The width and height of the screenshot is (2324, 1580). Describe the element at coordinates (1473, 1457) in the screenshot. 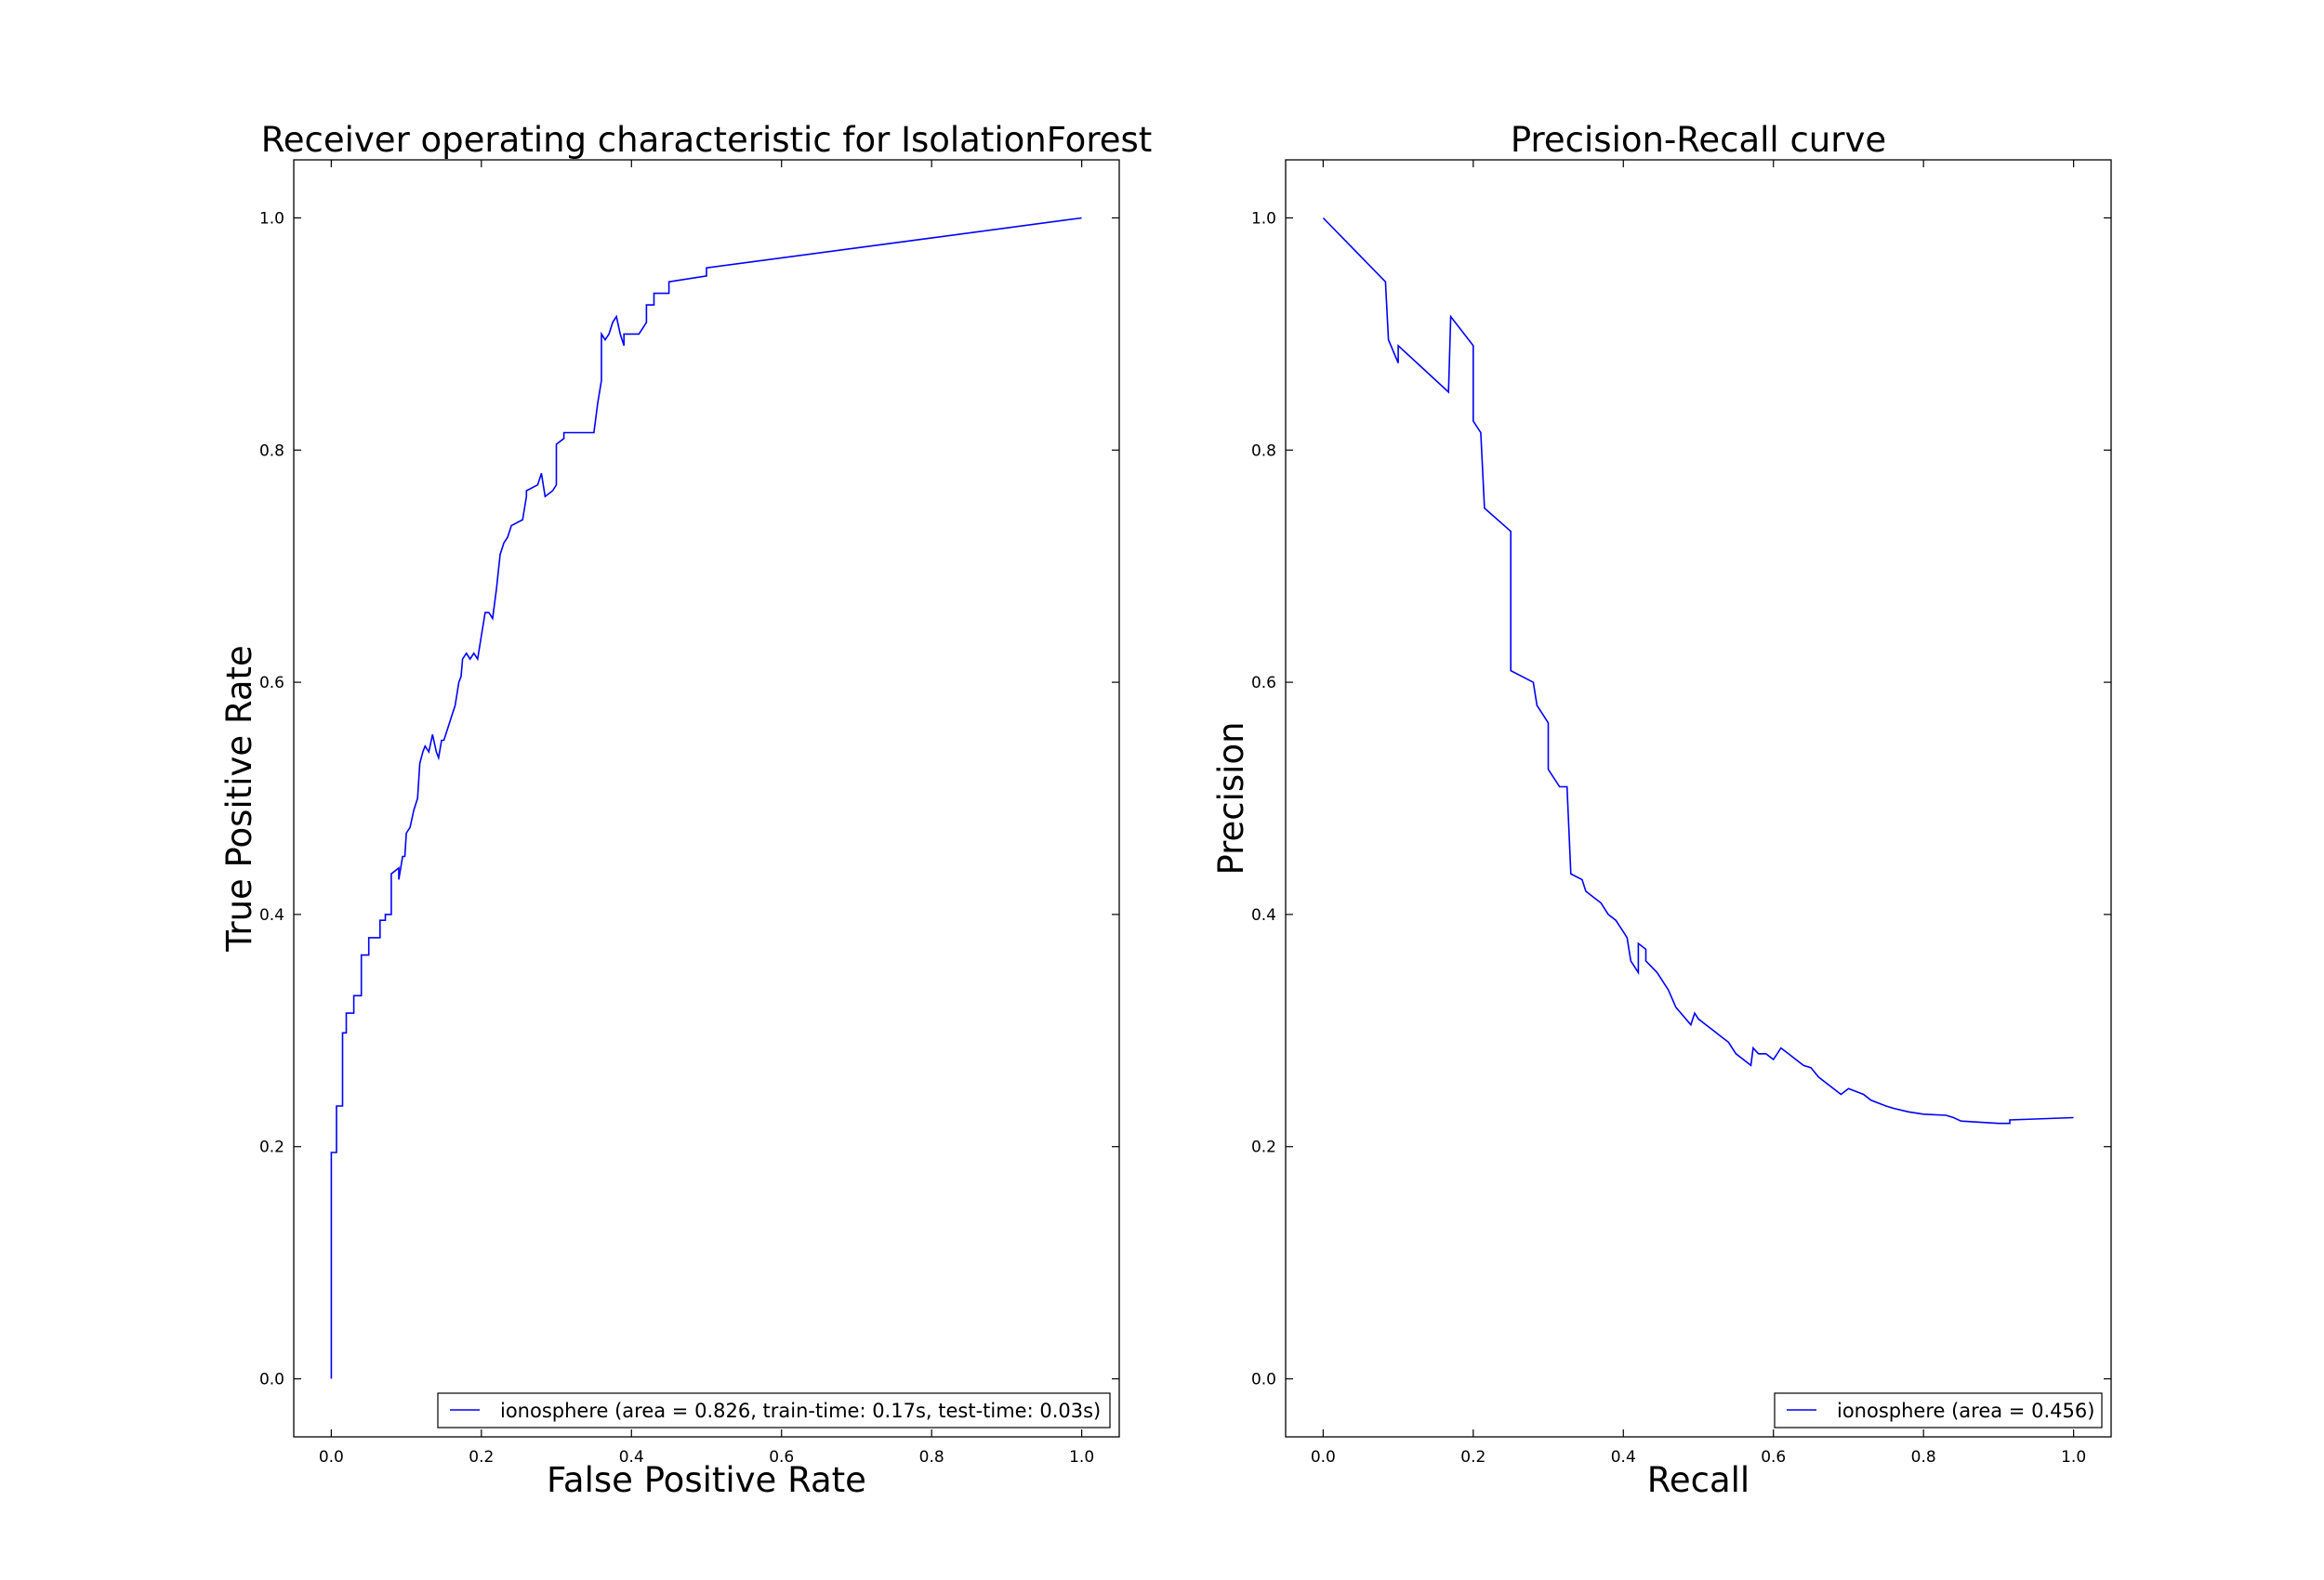

I see `pr-x-tick-label: 0.2` at that location.